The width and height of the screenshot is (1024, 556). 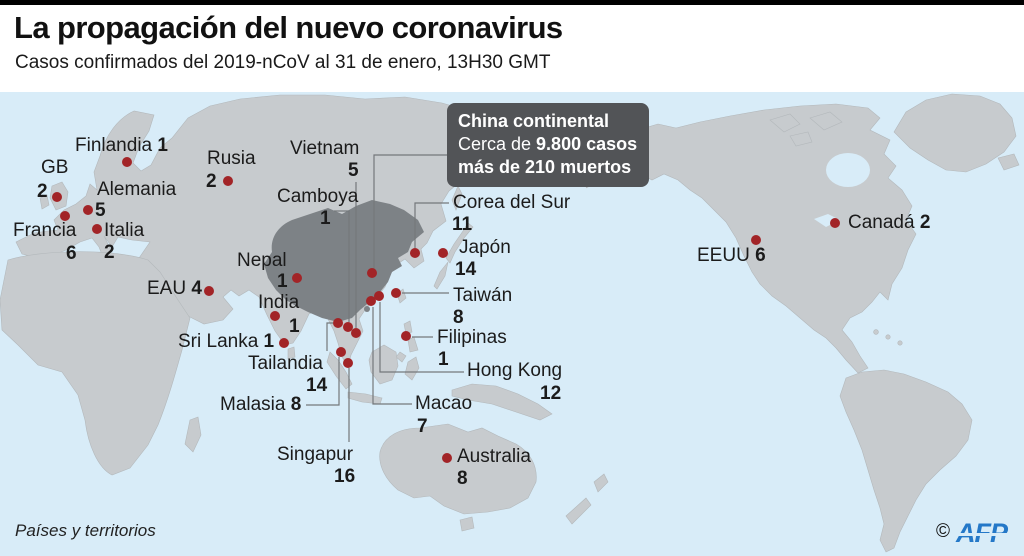 I want to click on dot-alemania, so click(x=88, y=210).